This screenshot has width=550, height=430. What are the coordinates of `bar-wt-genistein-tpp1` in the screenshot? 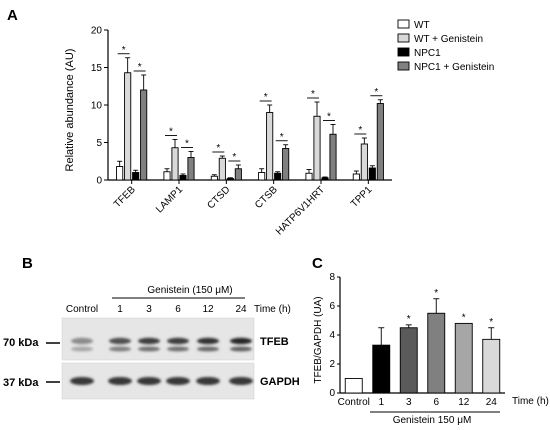 It's located at (364, 162).